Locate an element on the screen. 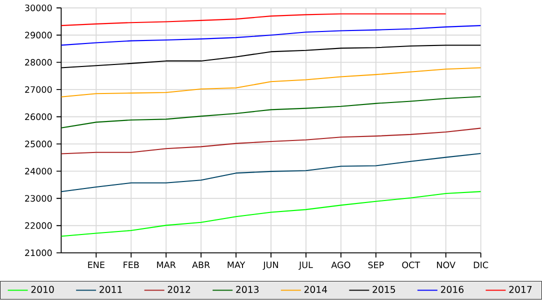 The image size is (542, 300). y-tick-label: 25000 is located at coordinates (38, 144).